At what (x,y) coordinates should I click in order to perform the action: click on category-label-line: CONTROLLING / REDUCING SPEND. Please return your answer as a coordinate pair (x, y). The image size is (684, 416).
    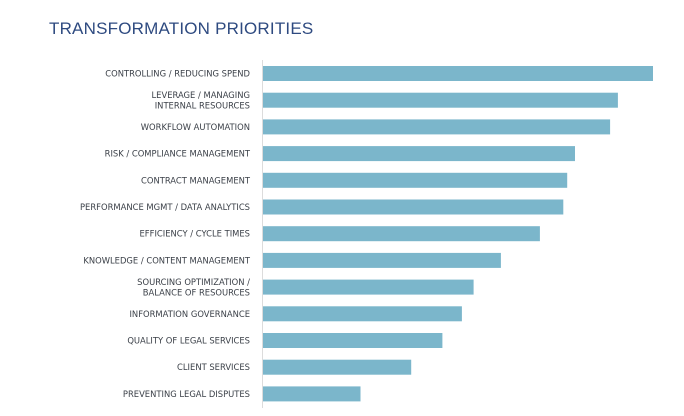
    Looking at the image, I should click on (177, 74).